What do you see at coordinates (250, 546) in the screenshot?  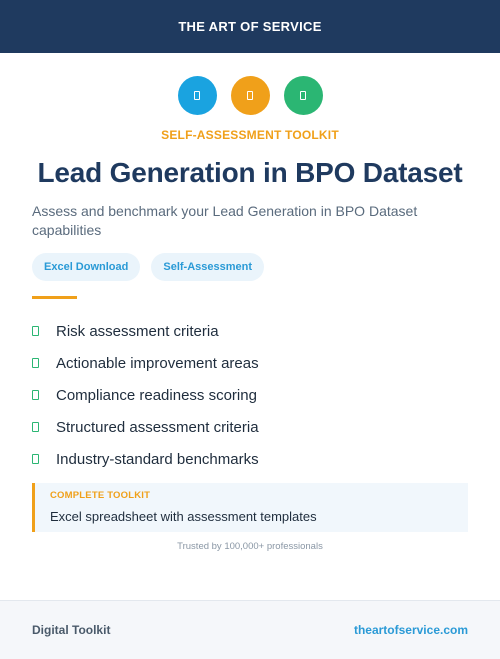 I see `trusted-note: Trusted by 100,000+ professionals` at bounding box center [250, 546].